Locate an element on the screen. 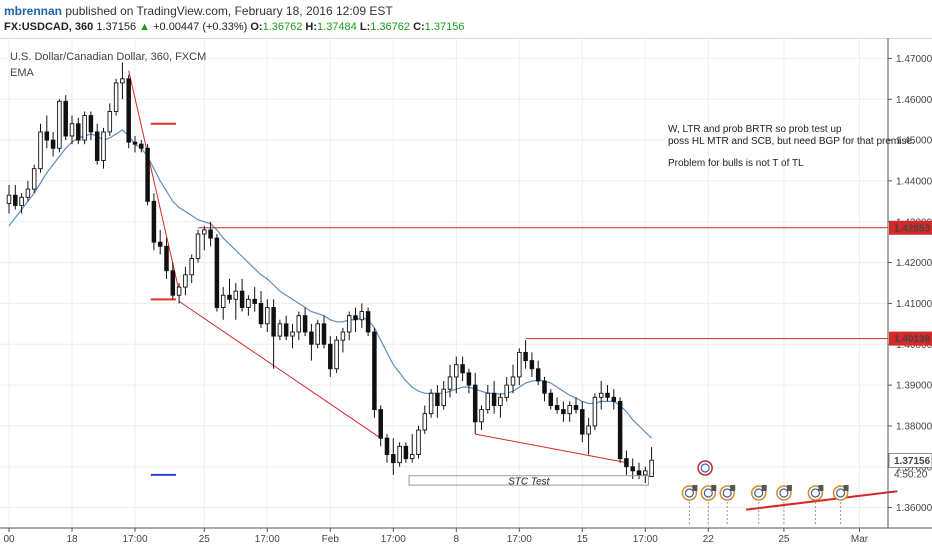  y-tick-label-0: 1.47000 is located at coordinates (914, 59).